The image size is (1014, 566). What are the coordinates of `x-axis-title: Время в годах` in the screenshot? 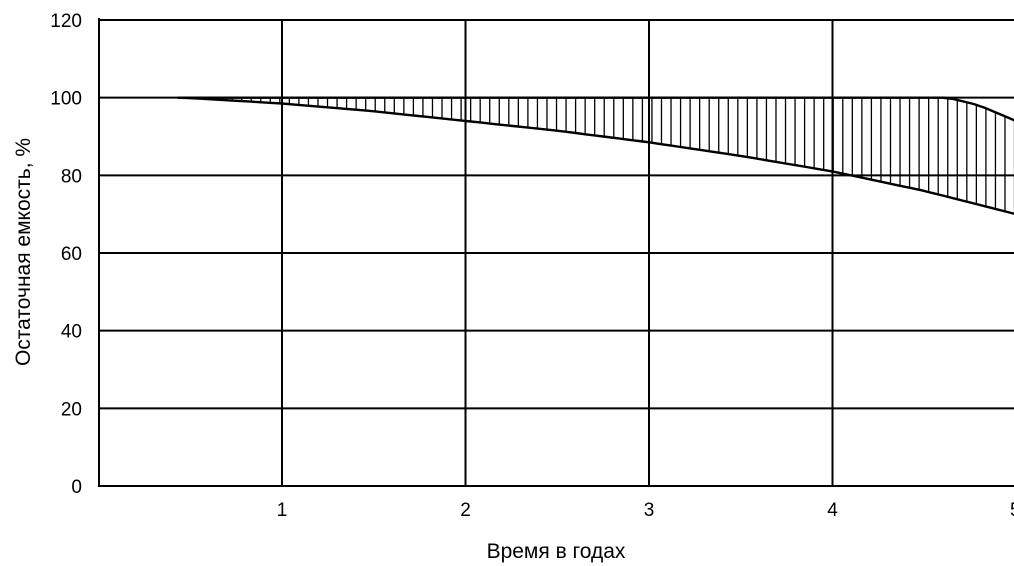 It's located at (556, 551).